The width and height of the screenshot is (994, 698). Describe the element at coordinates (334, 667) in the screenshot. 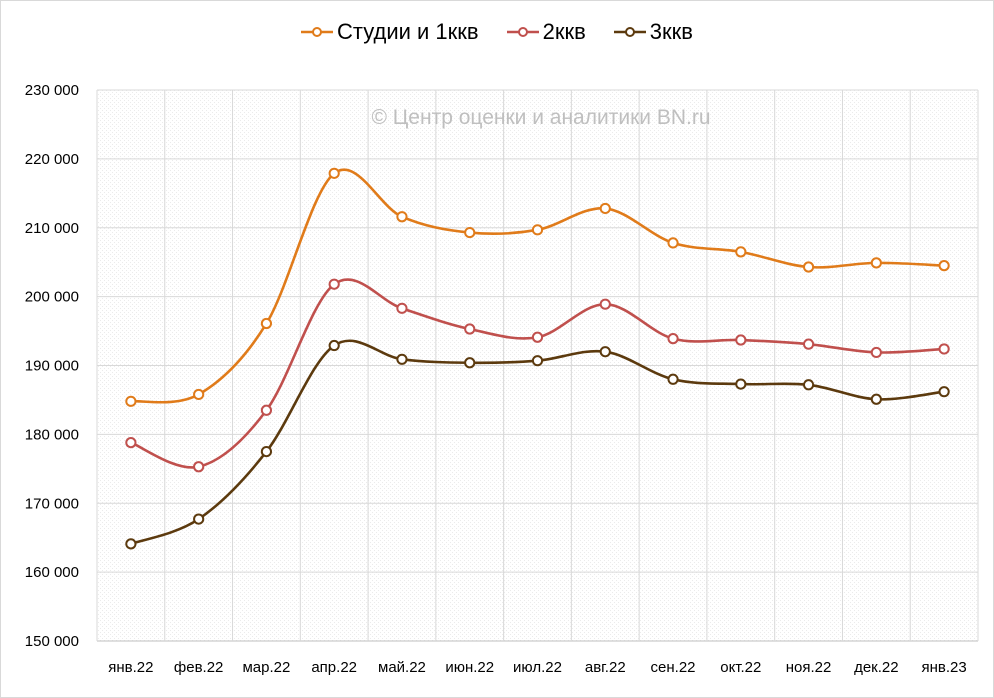

I see `x-tick-label: апр.22` at that location.